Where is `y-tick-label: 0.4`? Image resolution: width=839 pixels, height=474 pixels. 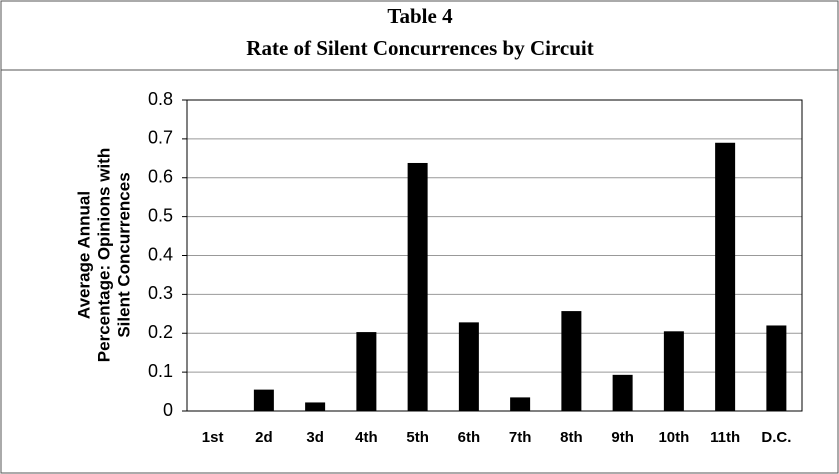
y-tick-label: 0.4 is located at coordinates (160, 254).